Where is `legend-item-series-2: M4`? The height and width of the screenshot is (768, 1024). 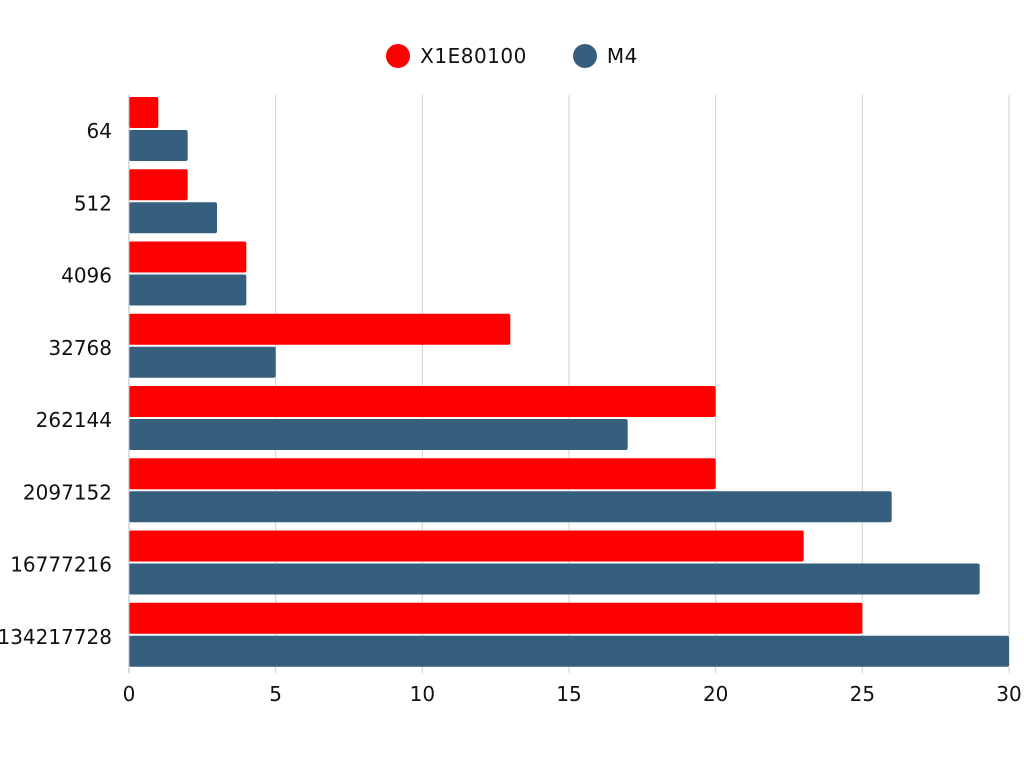 legend-item-series-2: M4 is located at coordinates (605, 56).